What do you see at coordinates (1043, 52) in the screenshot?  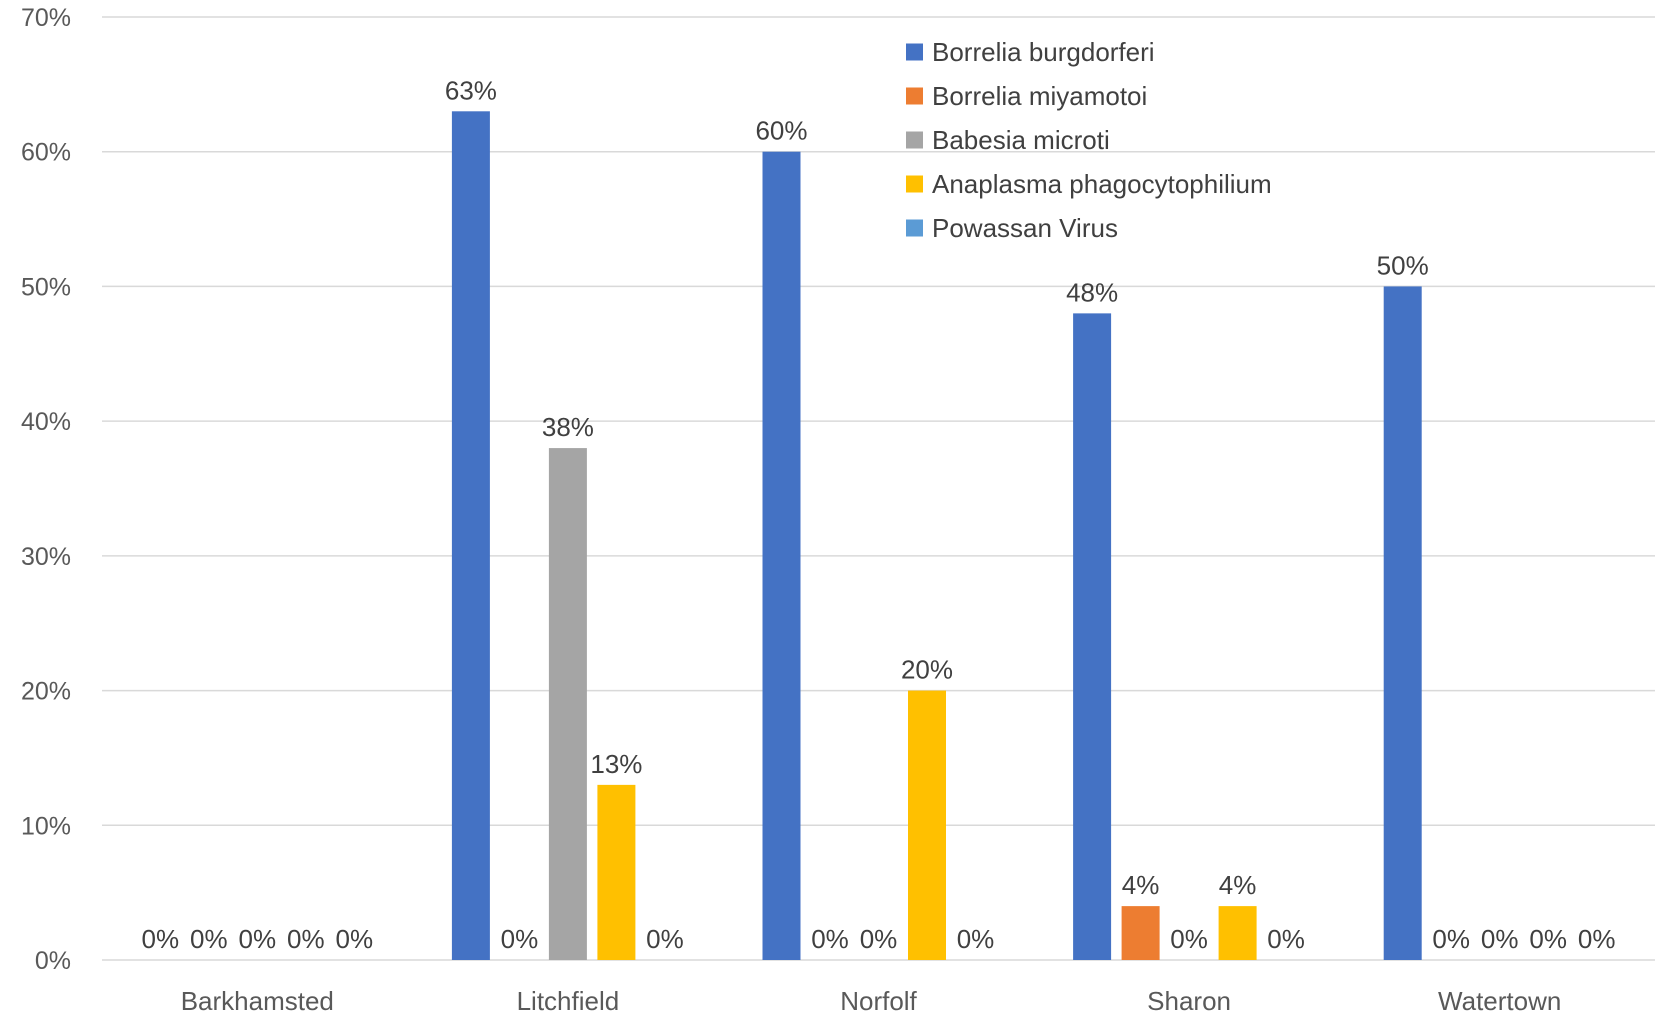 I see `legend-label: Borrelia burgdorferi` at bounding box center [1043, 52].